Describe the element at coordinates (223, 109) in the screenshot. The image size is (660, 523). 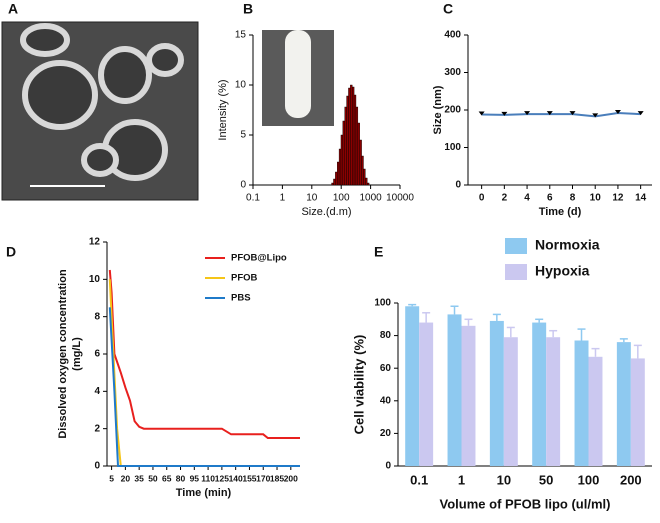
I see `y-axis-title: Intensity (%)` at that location.